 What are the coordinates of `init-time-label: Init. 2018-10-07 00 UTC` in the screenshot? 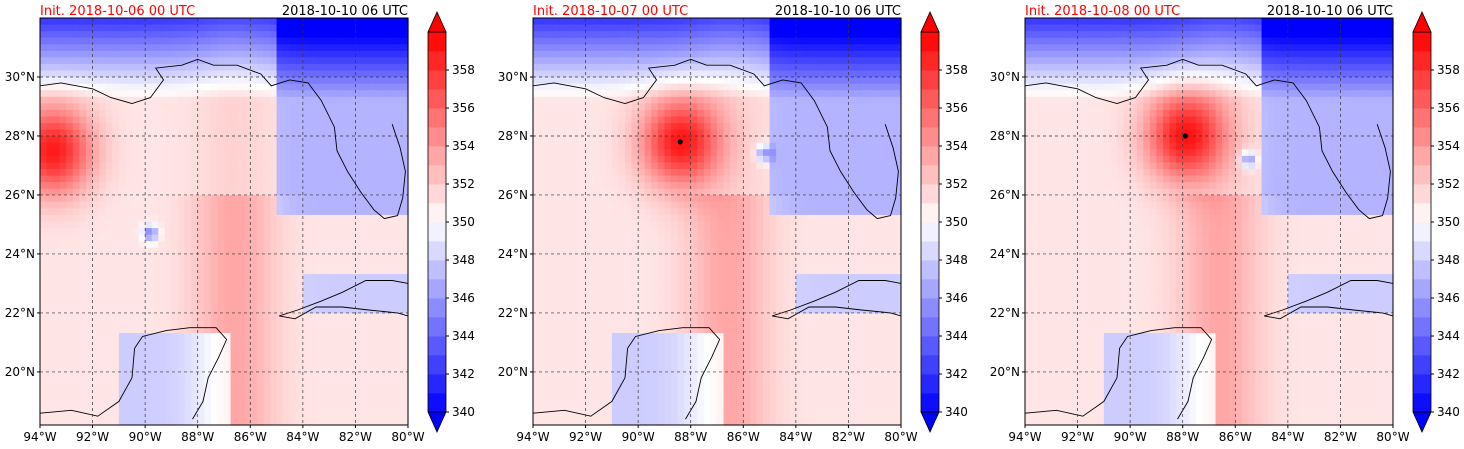 It's located at (610, 11).